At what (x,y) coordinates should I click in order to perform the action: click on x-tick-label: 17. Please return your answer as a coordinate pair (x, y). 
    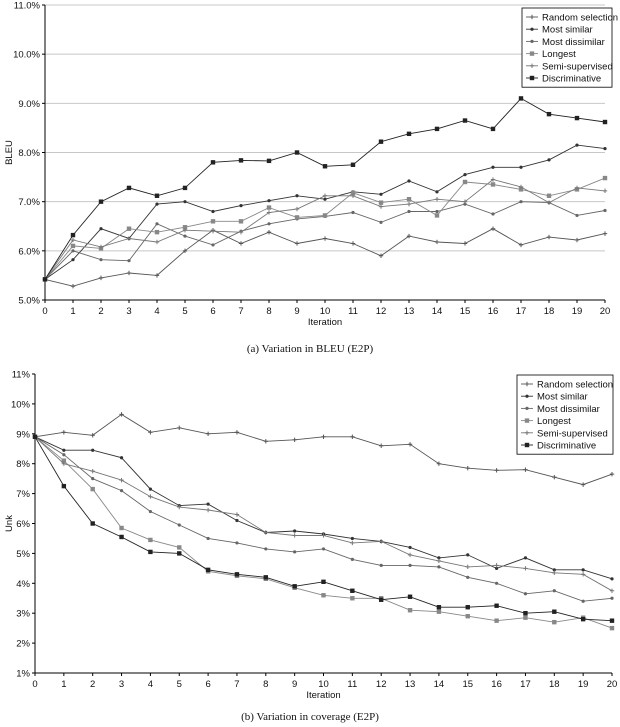
    Looking at the image, I should click on (521, 311).